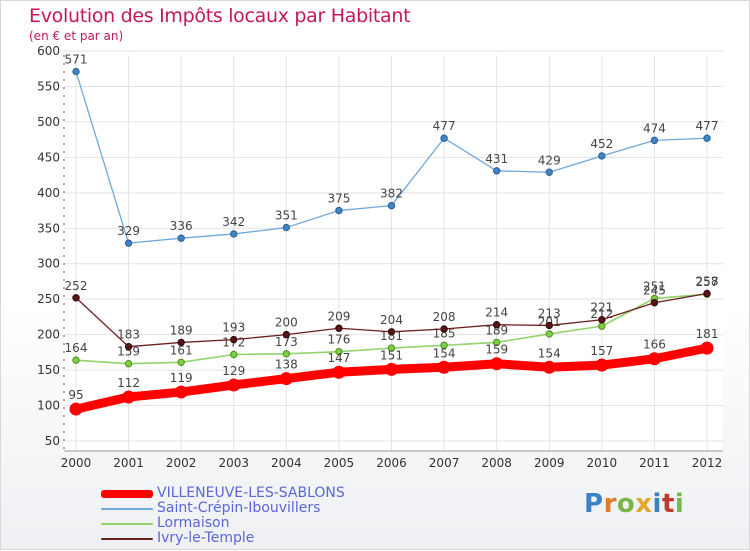 The height and width of the screenshot is (551, 750). Describe the element at coordinates (223, 508) in the screenshot. I see `legend-item-saint-crepin: Saint-Crépin-Ibouvillers` at that location.